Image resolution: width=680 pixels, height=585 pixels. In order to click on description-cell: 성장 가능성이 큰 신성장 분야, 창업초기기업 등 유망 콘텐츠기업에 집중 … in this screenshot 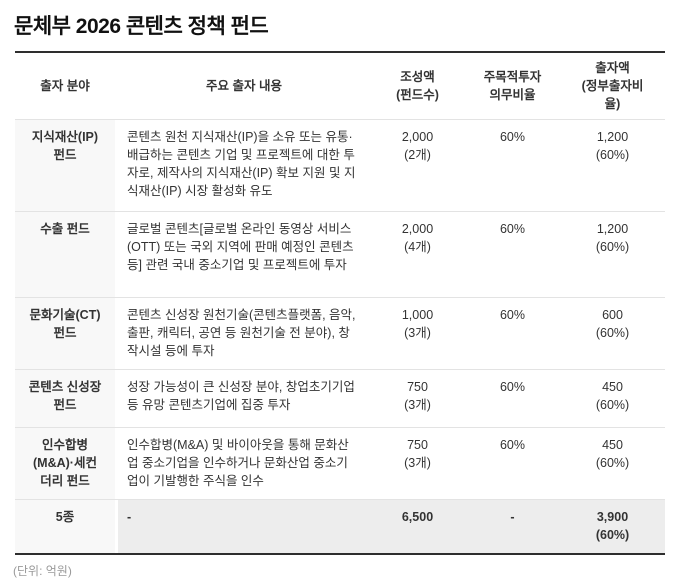, I will do `click(241, 396)`.